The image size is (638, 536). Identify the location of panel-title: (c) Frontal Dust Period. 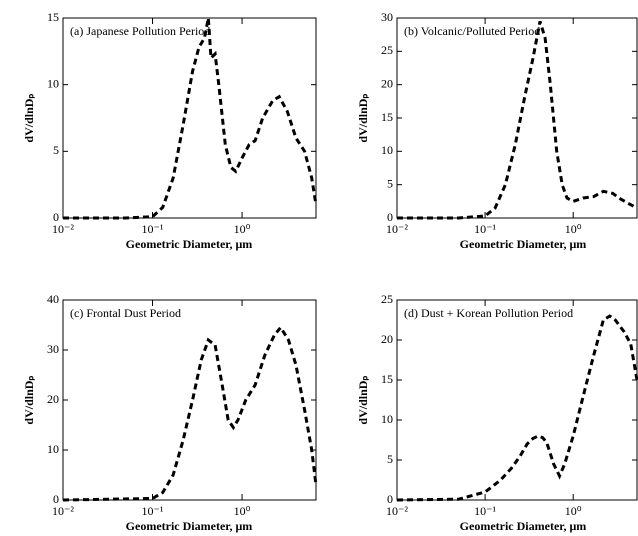
(125, 313).